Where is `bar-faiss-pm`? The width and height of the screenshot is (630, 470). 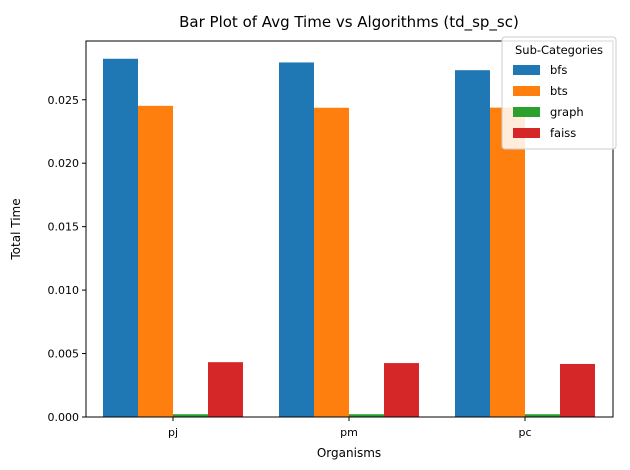
bar-faiss-pm is located at coordinates (401, 390).